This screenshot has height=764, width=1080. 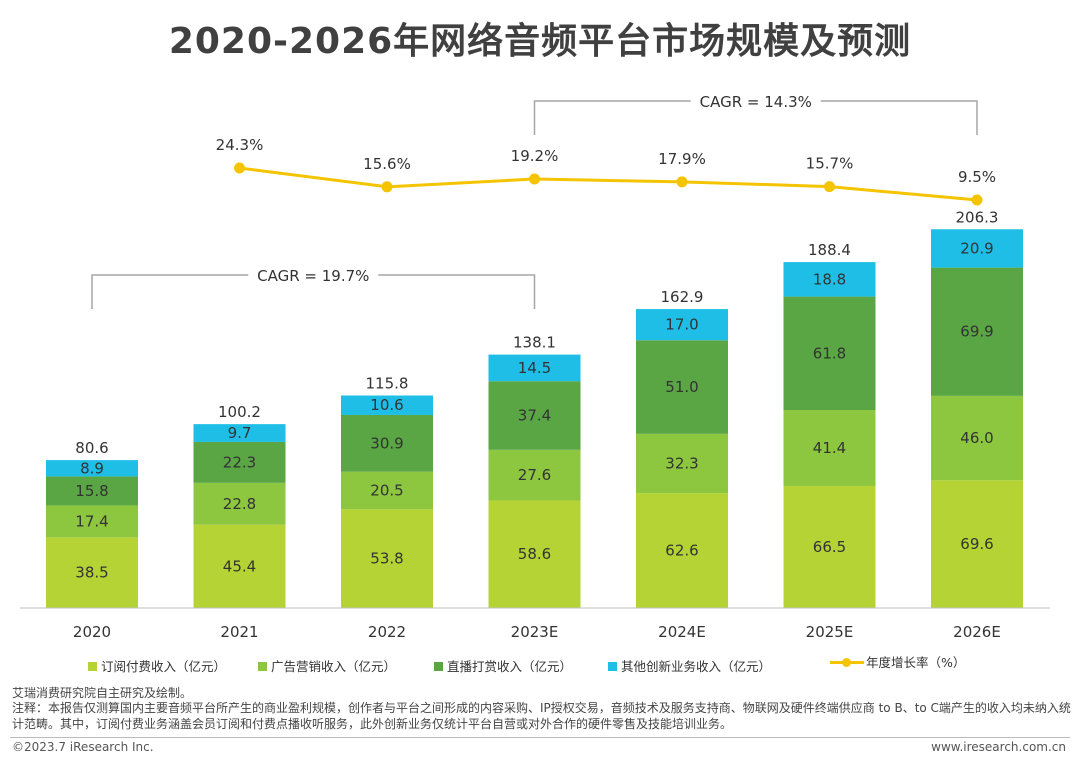 I want to click on bar-total-label-0: 80.6, so click(x=91, y=448).